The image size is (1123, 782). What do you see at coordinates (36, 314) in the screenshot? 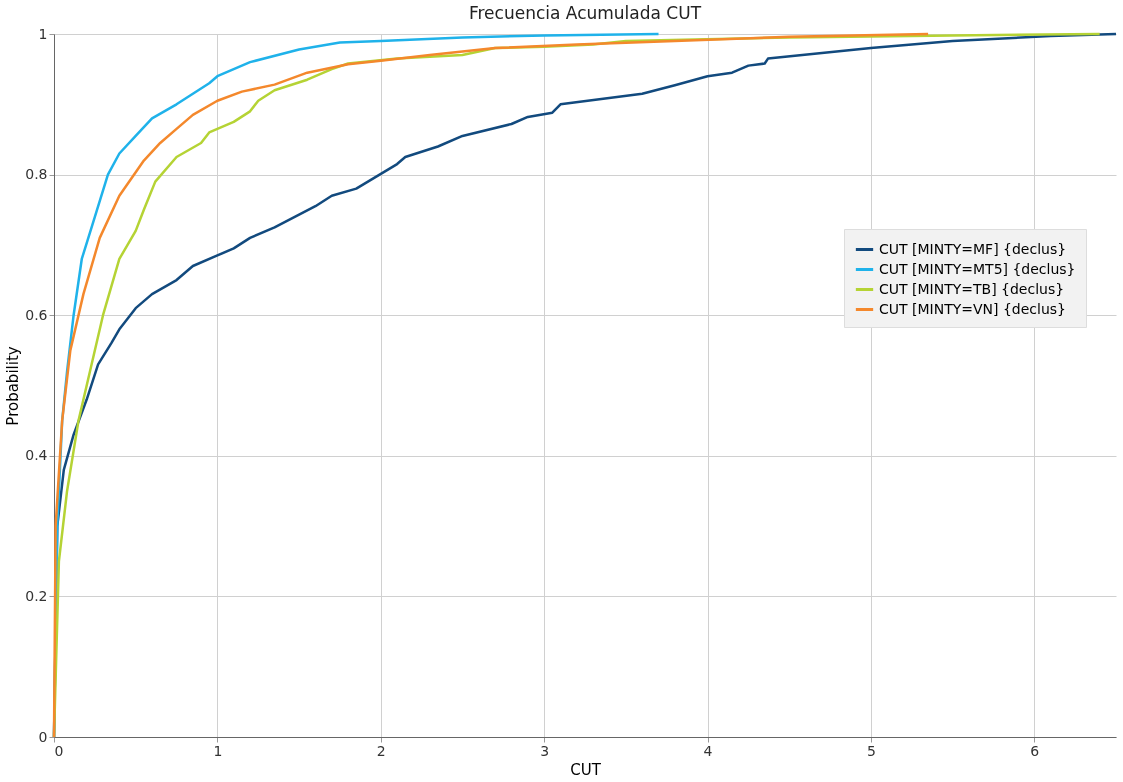
I see `y-tick-label: 0.6` at bounding box center [36, 314].